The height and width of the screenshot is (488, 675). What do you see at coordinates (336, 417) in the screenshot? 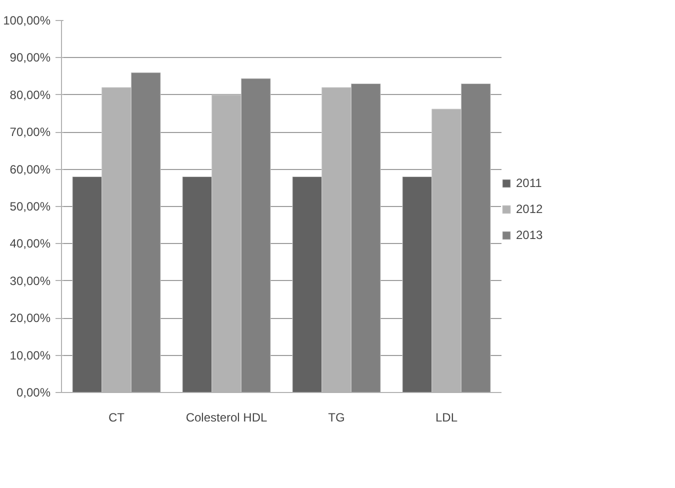
I see `x-tick-label: TG` at bounding box center [336, 417].